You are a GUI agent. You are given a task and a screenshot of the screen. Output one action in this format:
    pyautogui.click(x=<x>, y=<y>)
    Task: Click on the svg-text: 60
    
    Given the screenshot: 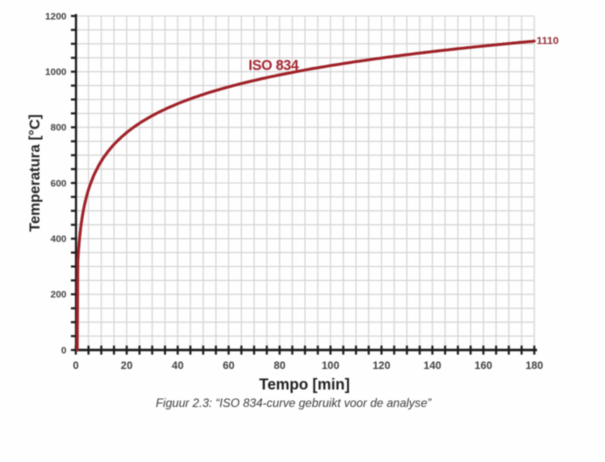 What is the action you would take?
    pyautogui.click(x=229, y=366)
    